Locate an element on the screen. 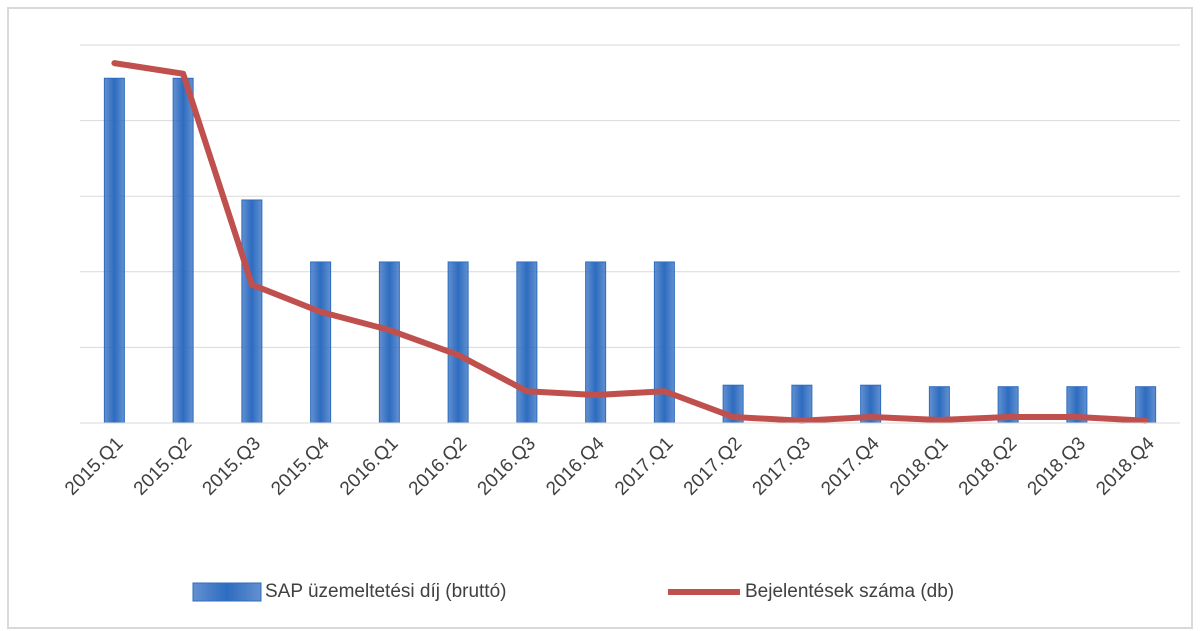  x-tick-label: 2015.Q1 is located at coordinates (94, 466).